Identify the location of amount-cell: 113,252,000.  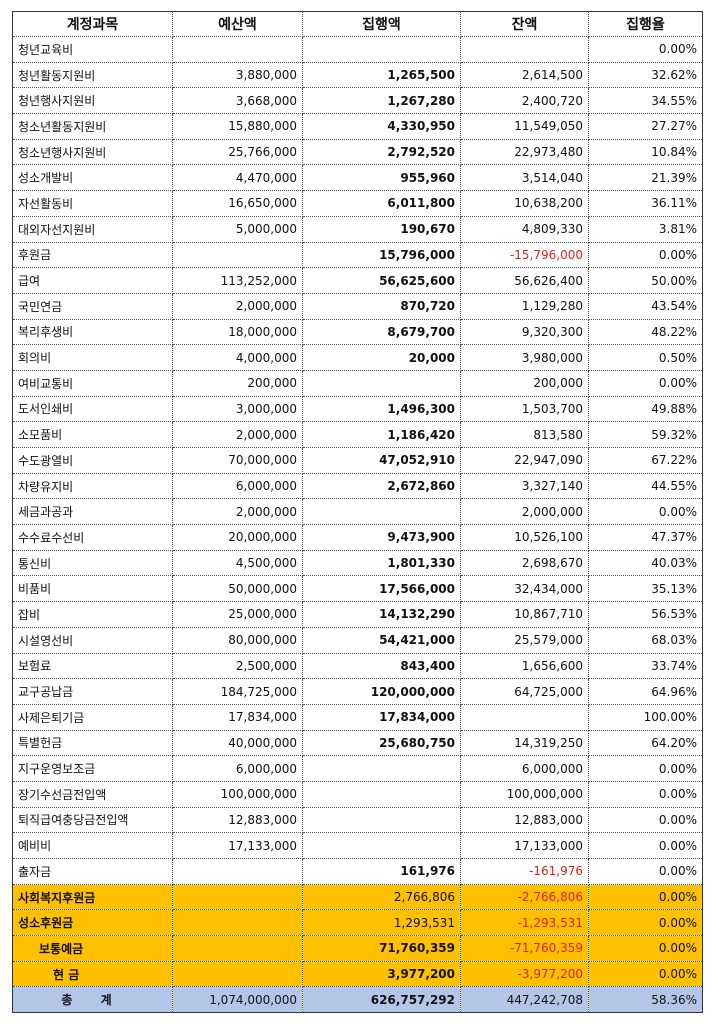
(237, 280).